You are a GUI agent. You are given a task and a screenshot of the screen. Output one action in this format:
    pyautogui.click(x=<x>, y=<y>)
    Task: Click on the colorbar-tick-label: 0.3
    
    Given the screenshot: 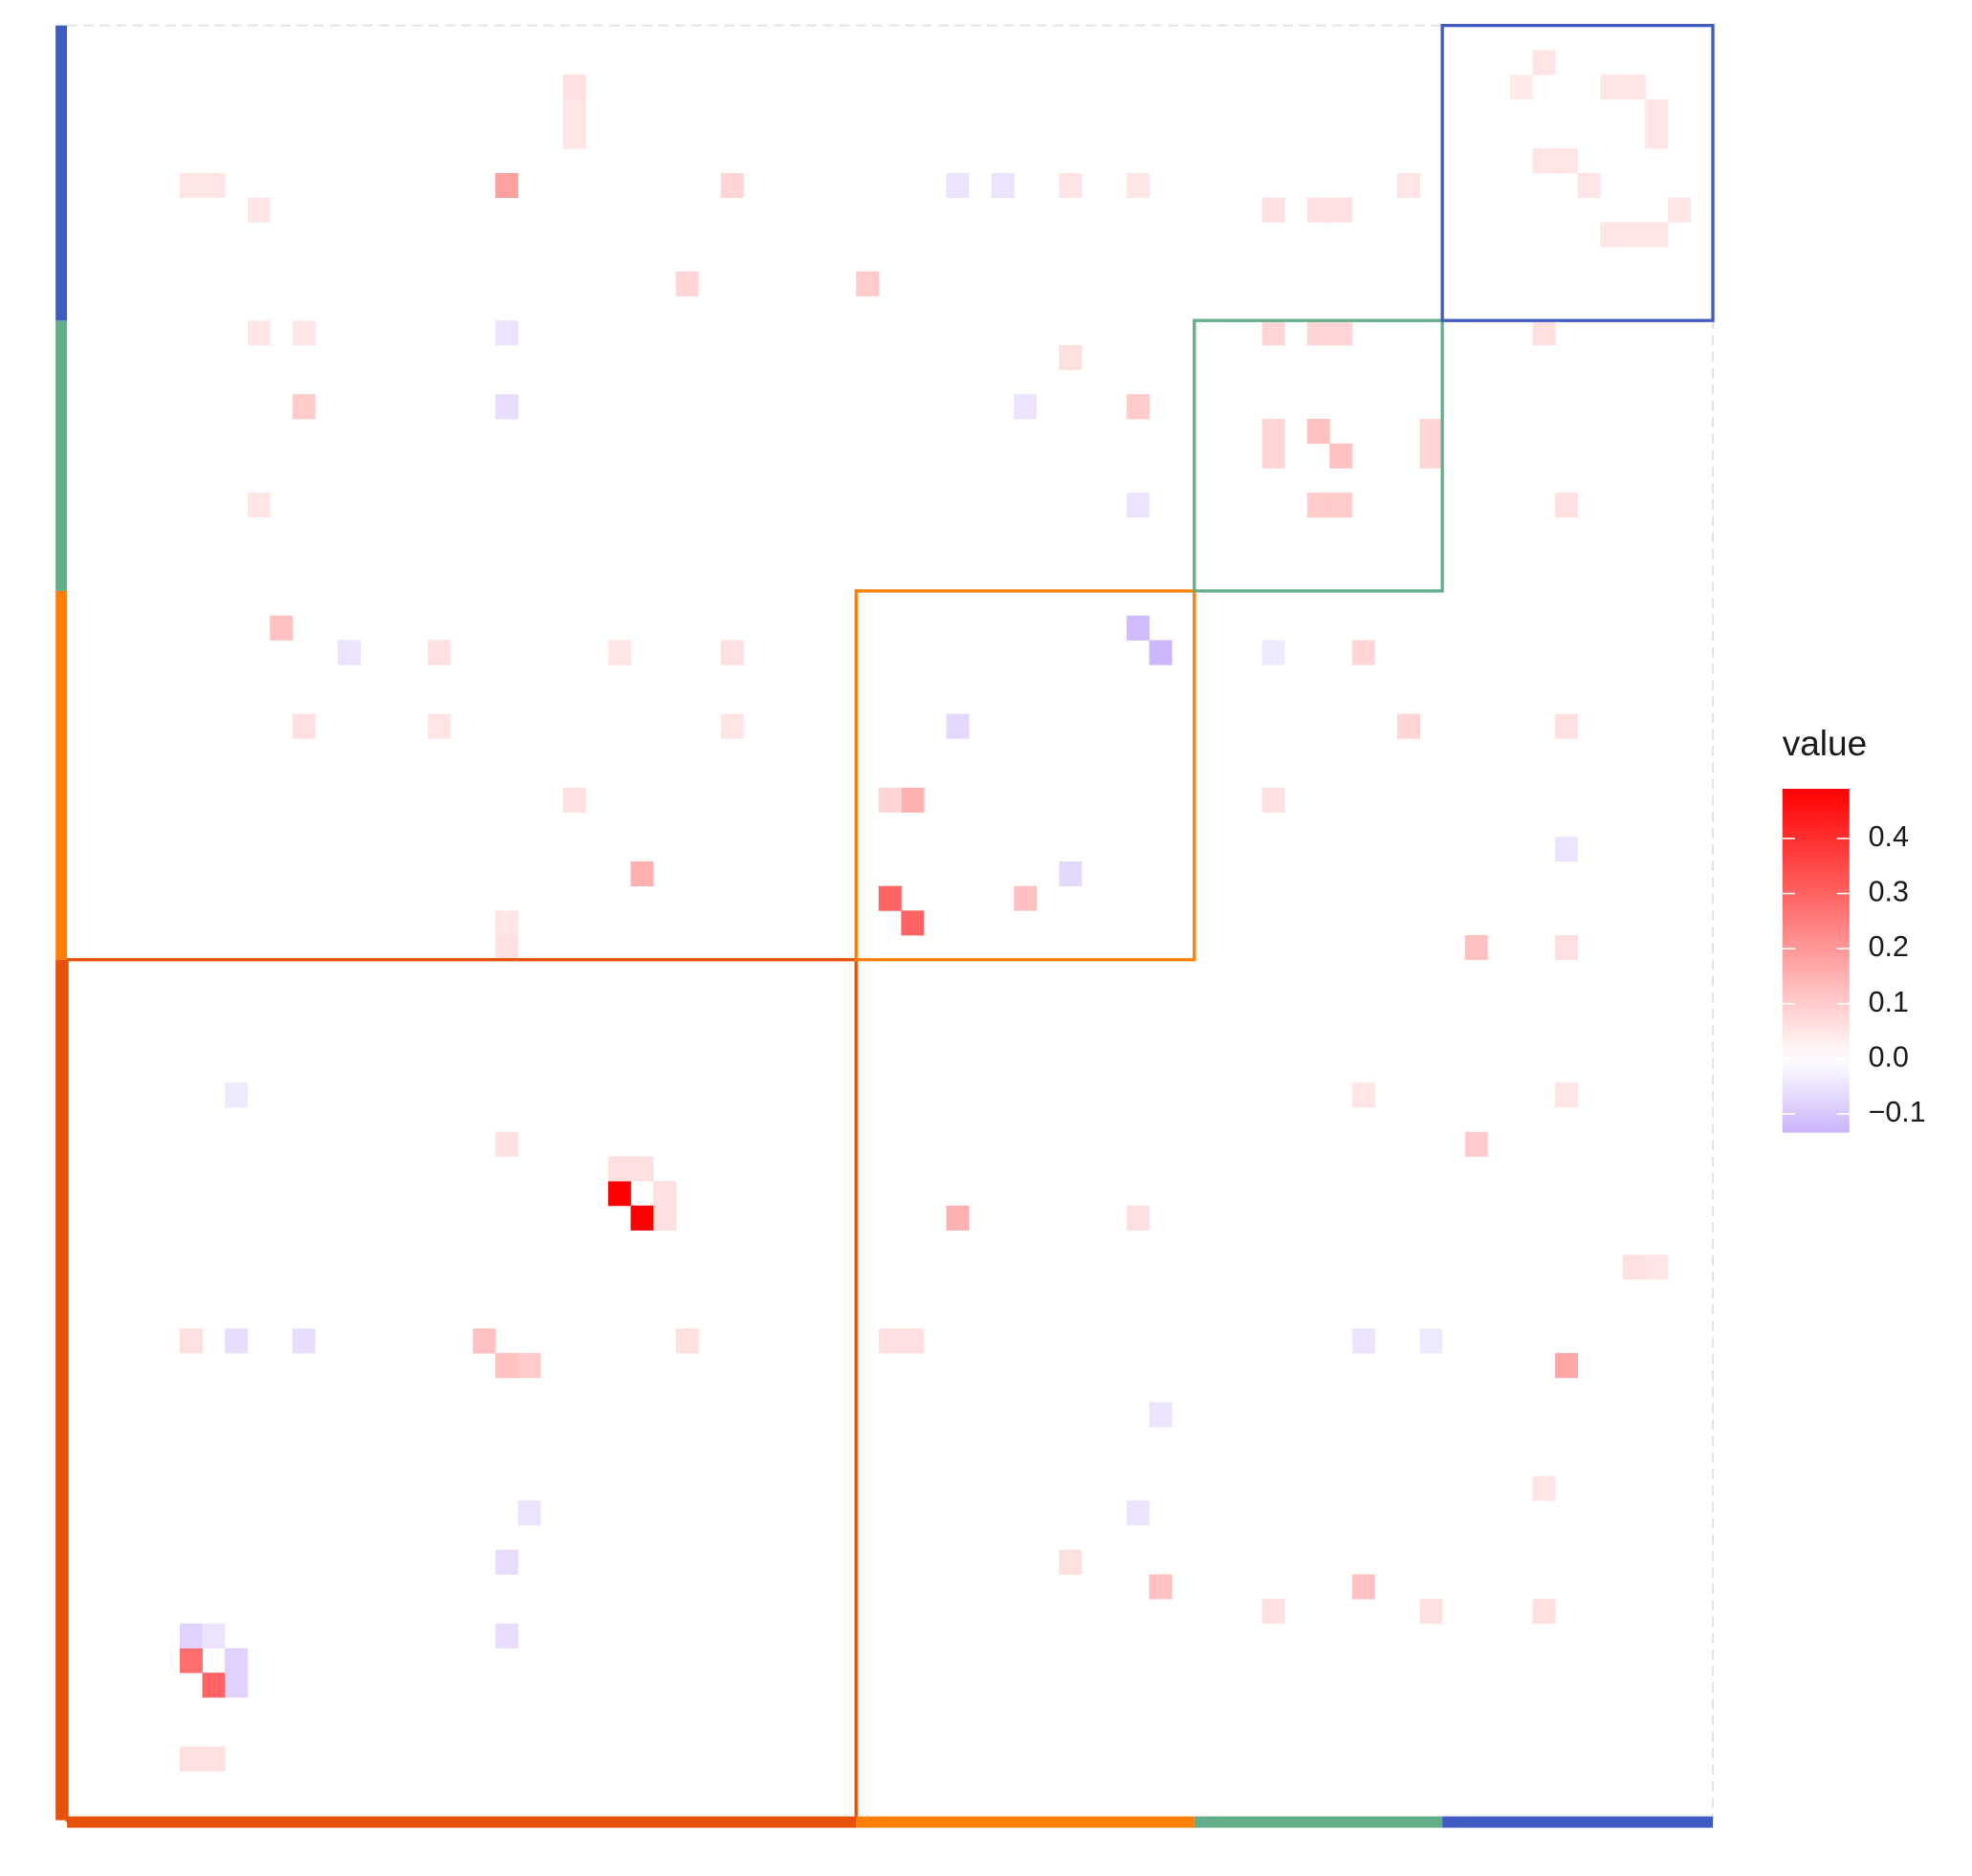 What is the action you would take?
    pyautogui.click(x=1889, y=892)
    